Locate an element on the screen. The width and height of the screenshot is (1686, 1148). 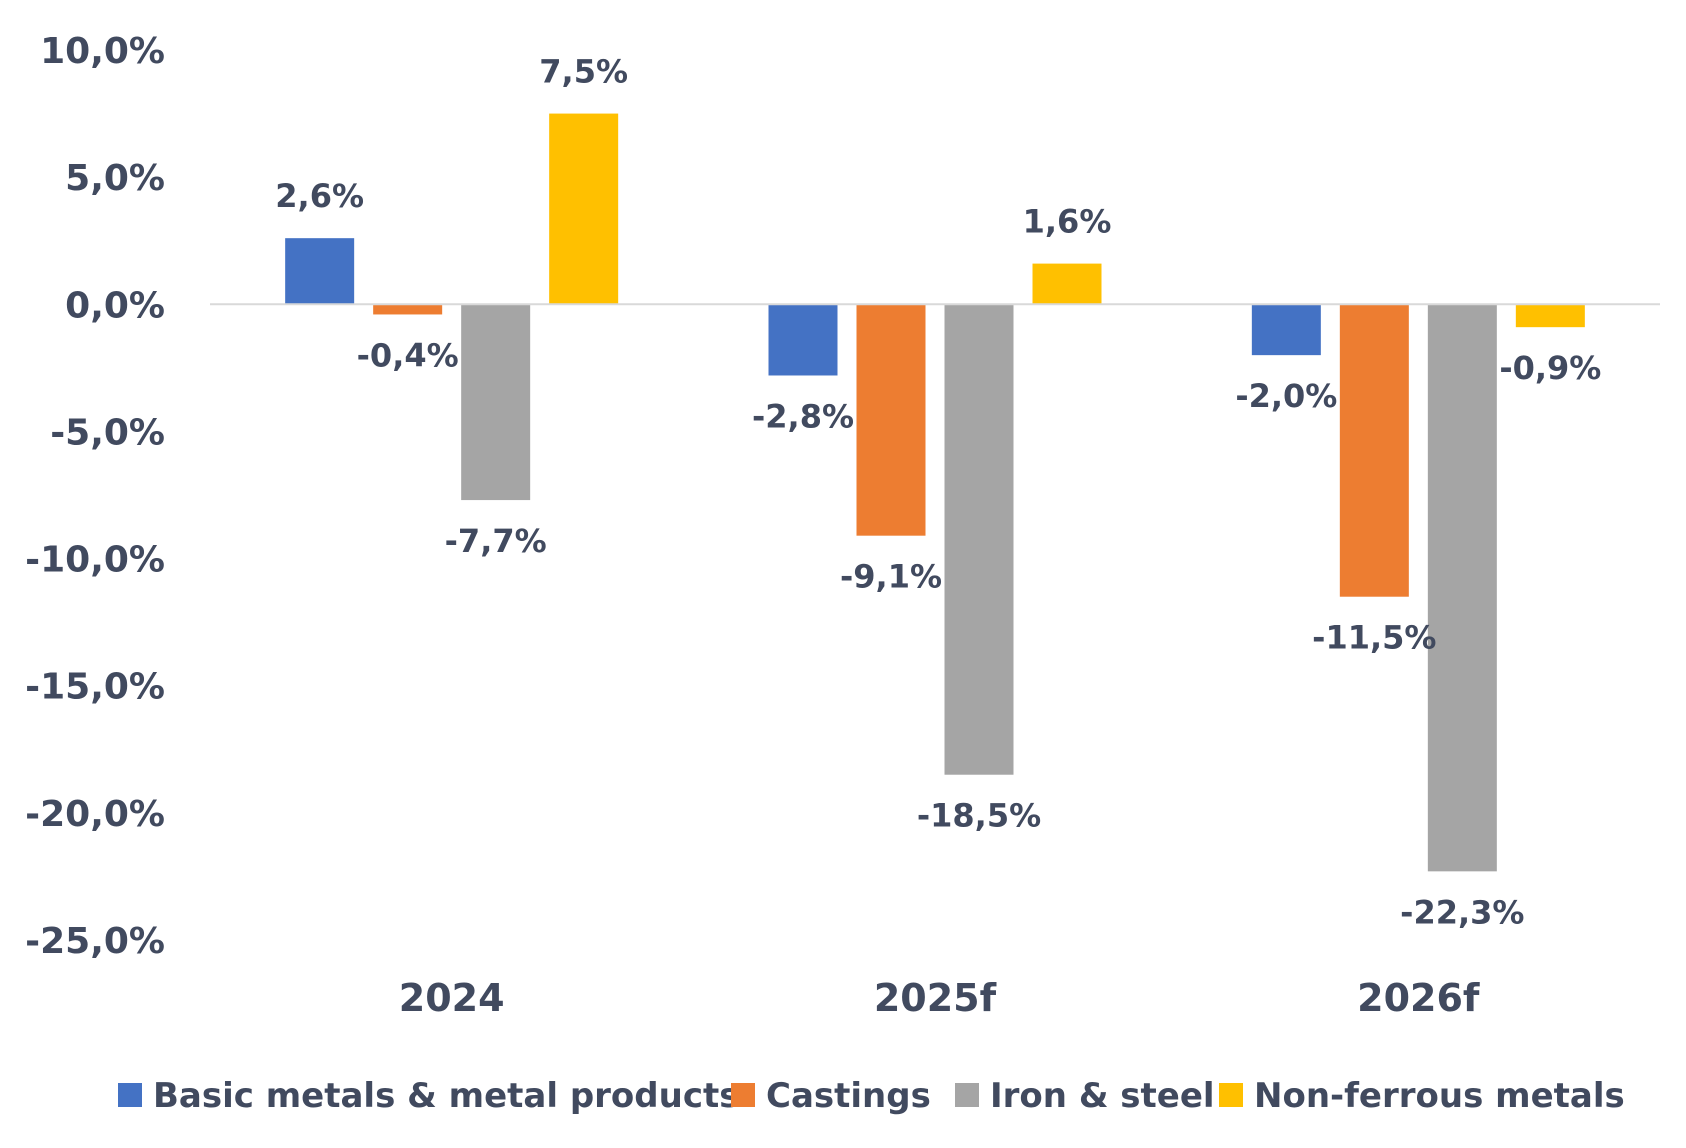
x-axis: 2024 2025f 2026f is located at coordinates (939, 998).